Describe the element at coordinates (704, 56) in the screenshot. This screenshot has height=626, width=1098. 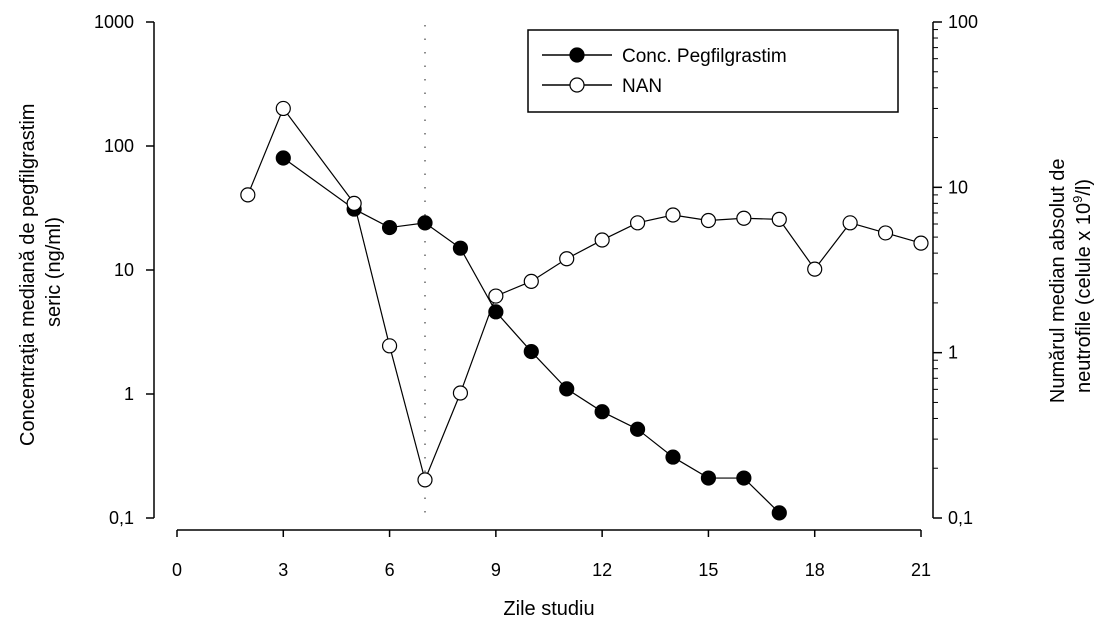
I see `legend-label-pegfilgrastim: Conc. Pegfilgrastim` at that location.